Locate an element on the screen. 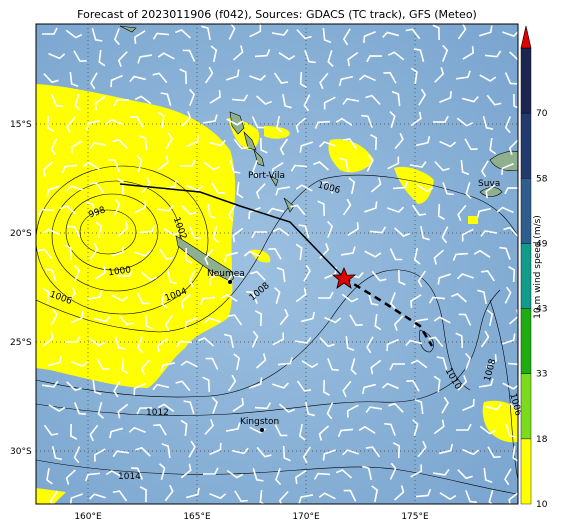 The height and width of the screenshot is (528, 574). colorbar-segment is located at coordinates (526, 211).